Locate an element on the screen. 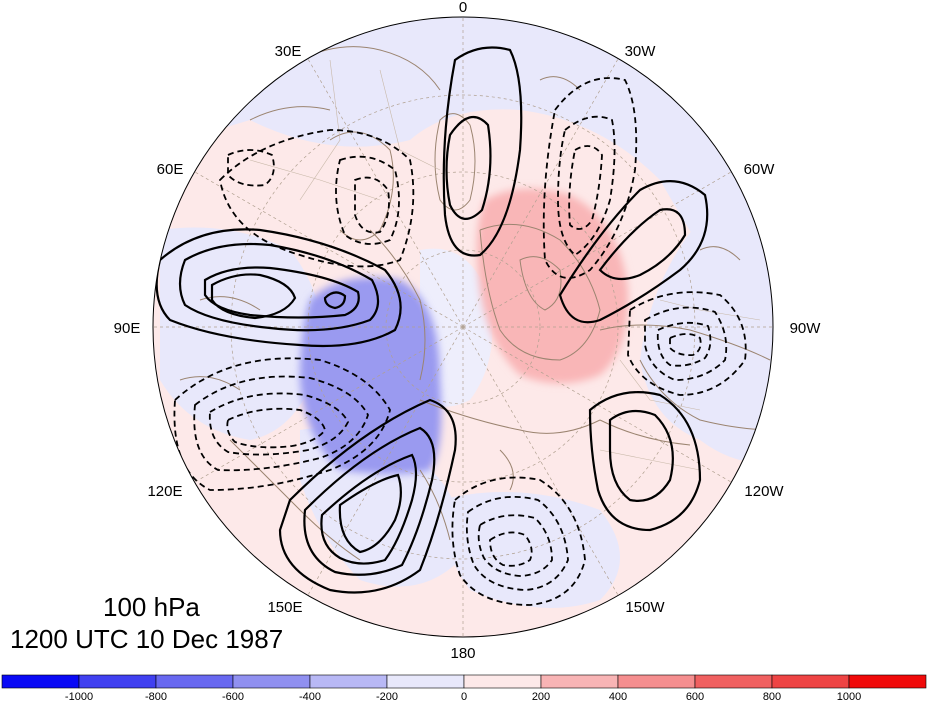  valid-time-label: 1200 UTC 10 Dec 1987 is located at coordinates (147, 639).